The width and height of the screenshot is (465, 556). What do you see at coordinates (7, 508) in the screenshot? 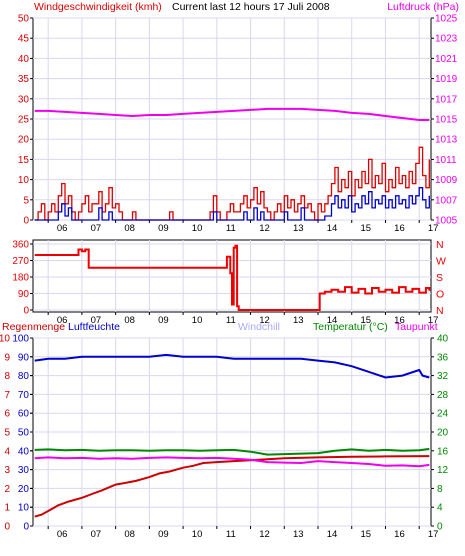
I see `rain-y-tick-label: 1` at bounding box center [7, 508].